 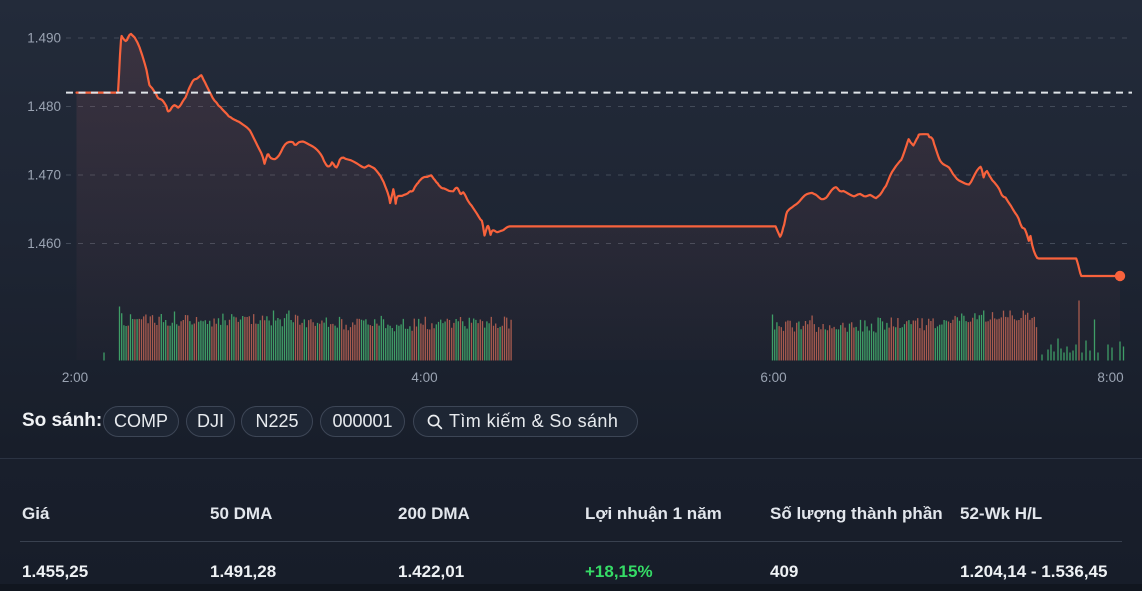 What do you see at coordinates (75, 377) in the screenshot?
I see `svg-text: 2:00` at bounding box center [75, 377].